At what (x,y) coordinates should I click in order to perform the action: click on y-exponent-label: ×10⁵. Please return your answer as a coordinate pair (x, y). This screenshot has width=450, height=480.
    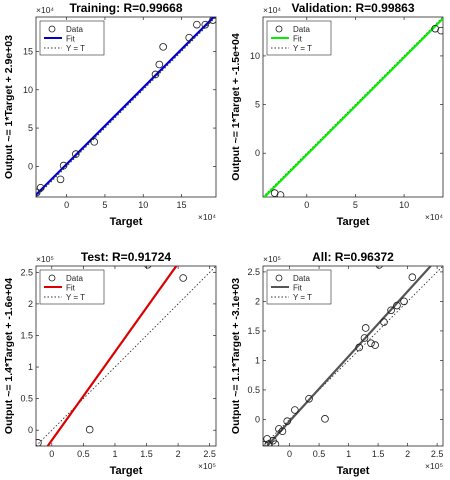
    Looking at the image, I should click on (45, 259).